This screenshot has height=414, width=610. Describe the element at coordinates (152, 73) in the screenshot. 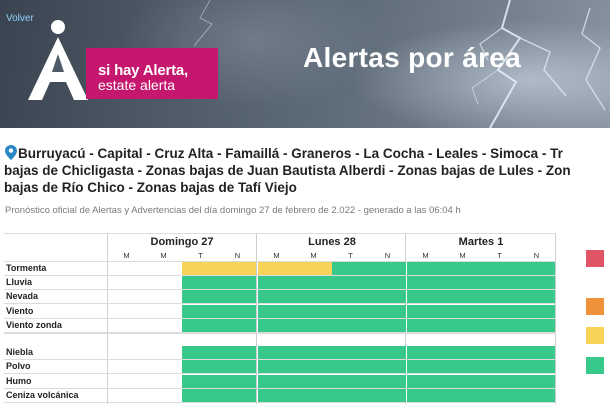

I see `logo-tagline: si hay Alerta, estate alerta` at that location.